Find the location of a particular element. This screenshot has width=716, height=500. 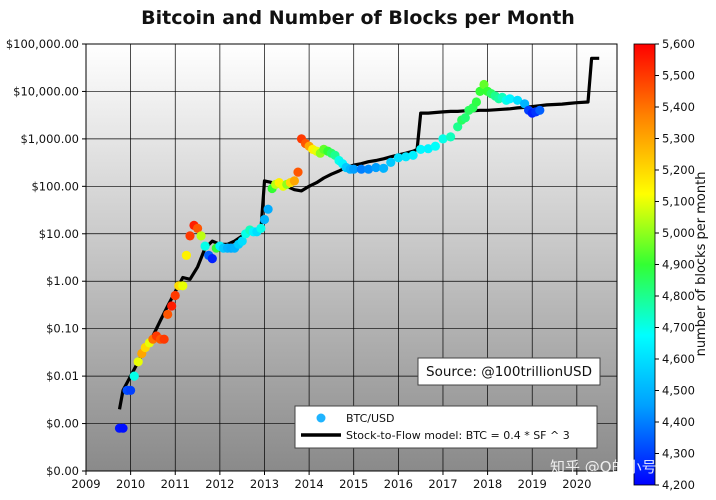

x-tick-label: 2013 is located at coordinates (264, 484).